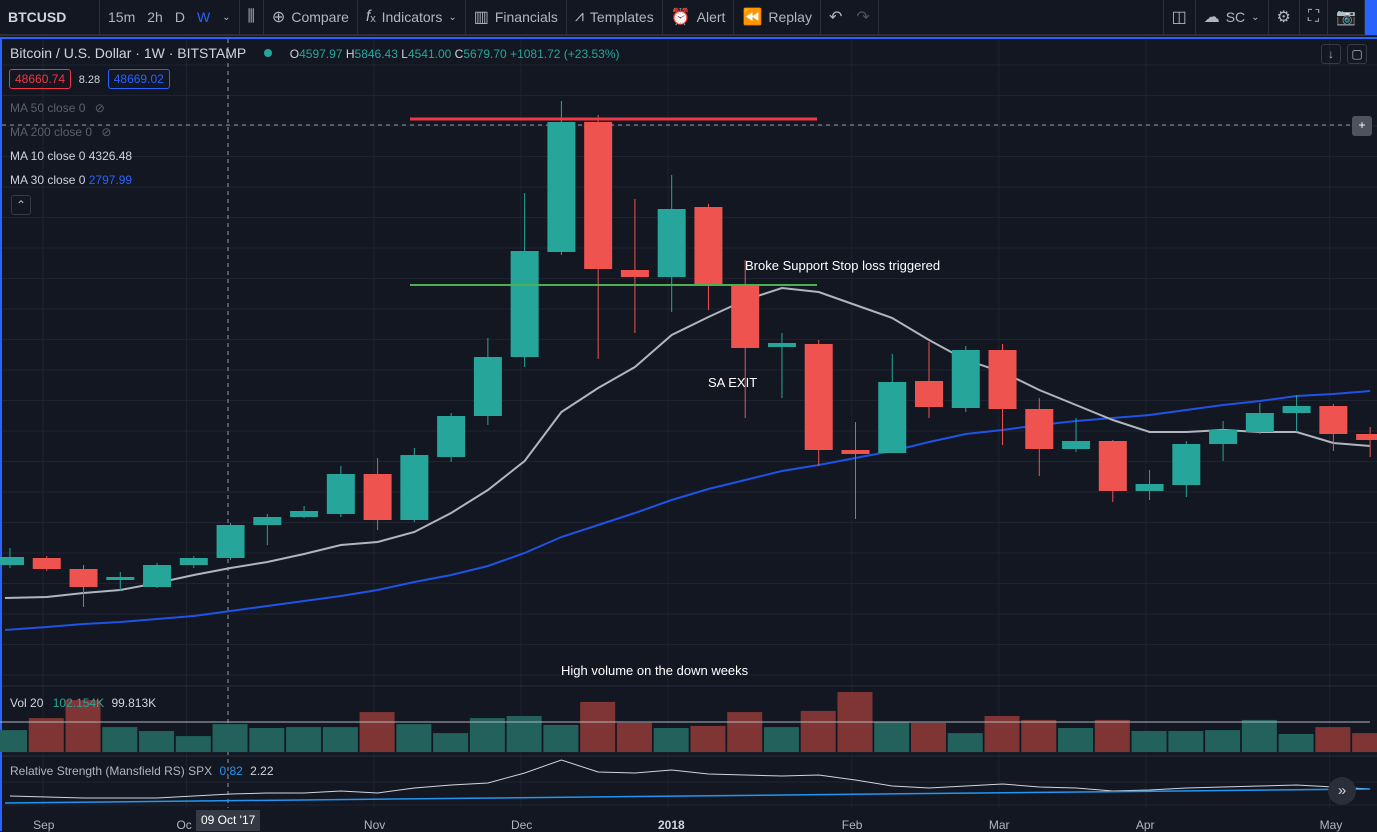 This screenshot has width=1377, height=832. Describe the element at coordinates (21, 205) in the screenshot. I see `collapse-legend-button: ⌃` at that location.